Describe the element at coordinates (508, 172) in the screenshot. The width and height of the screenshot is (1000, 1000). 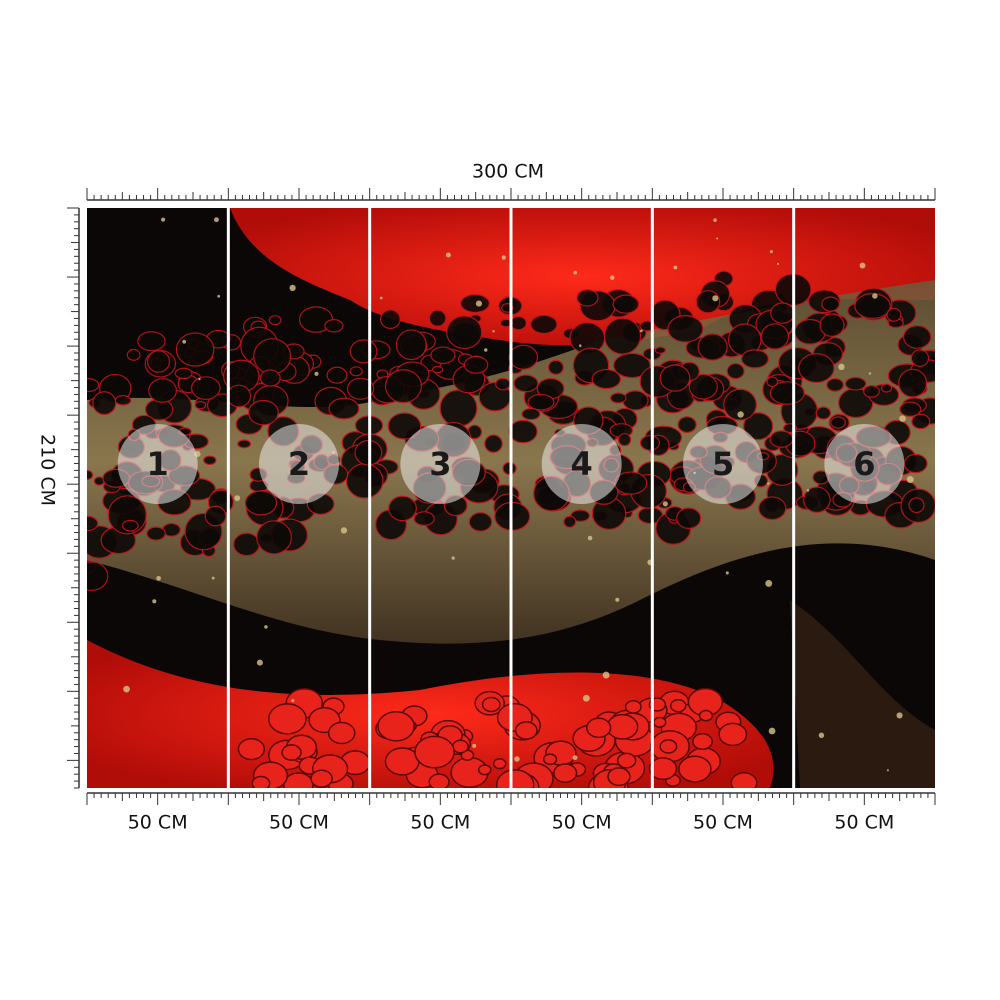
I see `width-label: 300 CM` at that location.